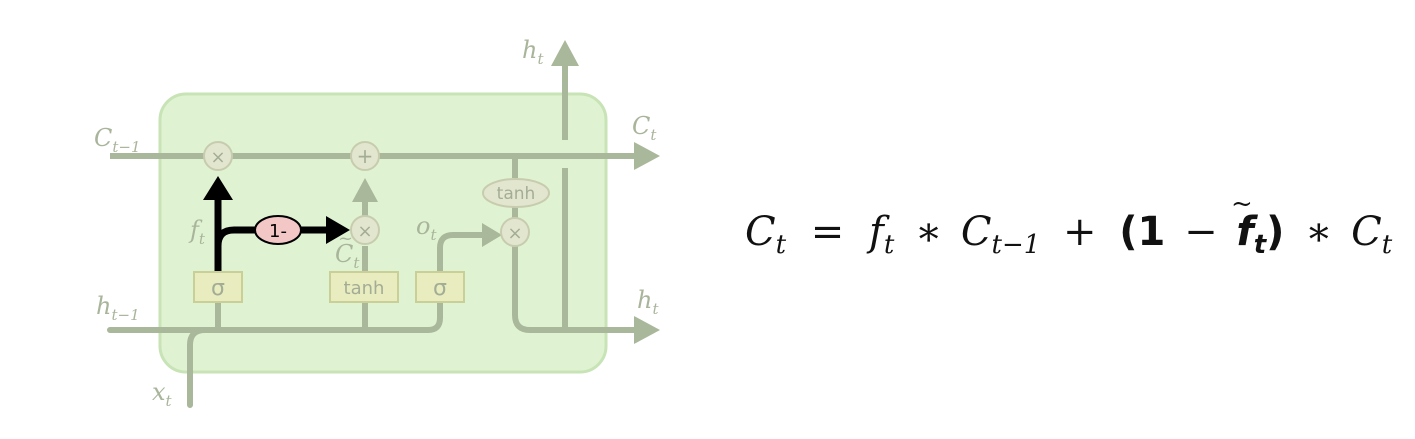 The image size is (1415, 439). What do you see at coordinates (347, 256) in the screenshot?
I see `svg-text: Ct` at bounding box center [347, 256].